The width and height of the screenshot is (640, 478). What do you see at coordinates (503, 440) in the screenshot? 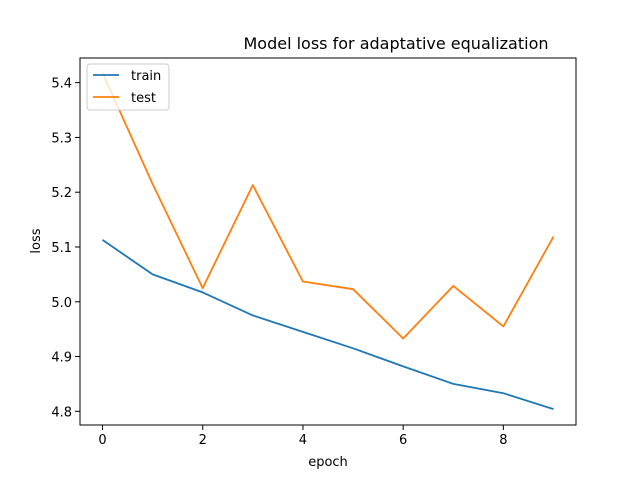
I see `x-tick-label: 8` at bounding box center [503, 440].